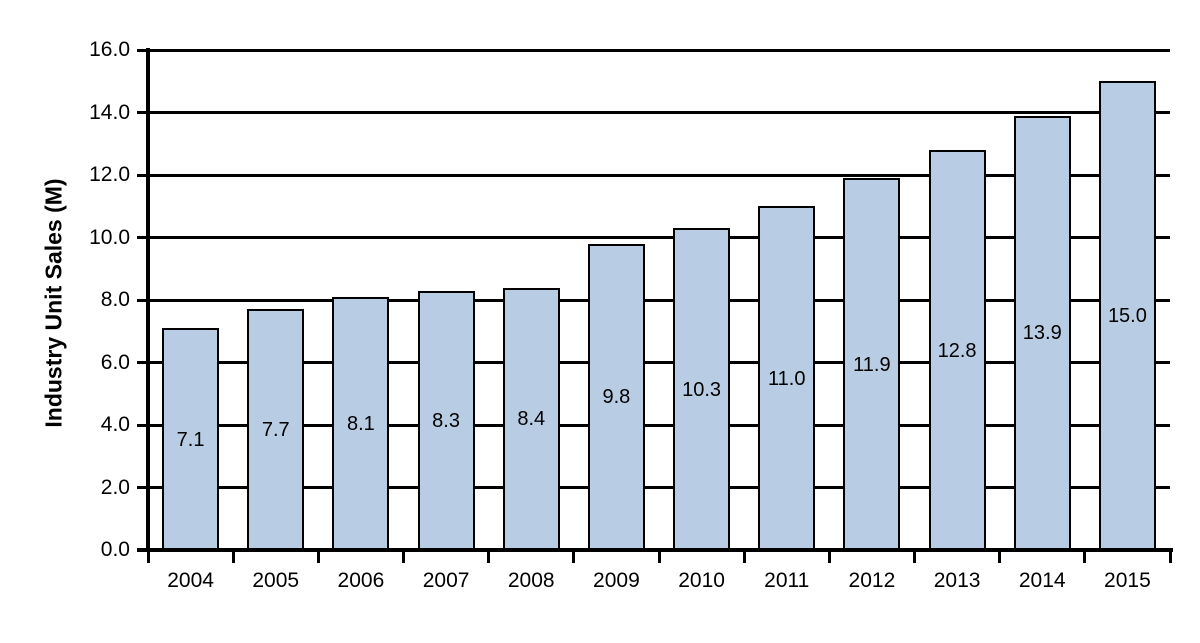 The image size is (1200, 643). What do you see at coordinates (115, 424) in the screenshot?
I see `y-tick-label: 4.0` at bounding box center [115, 424].